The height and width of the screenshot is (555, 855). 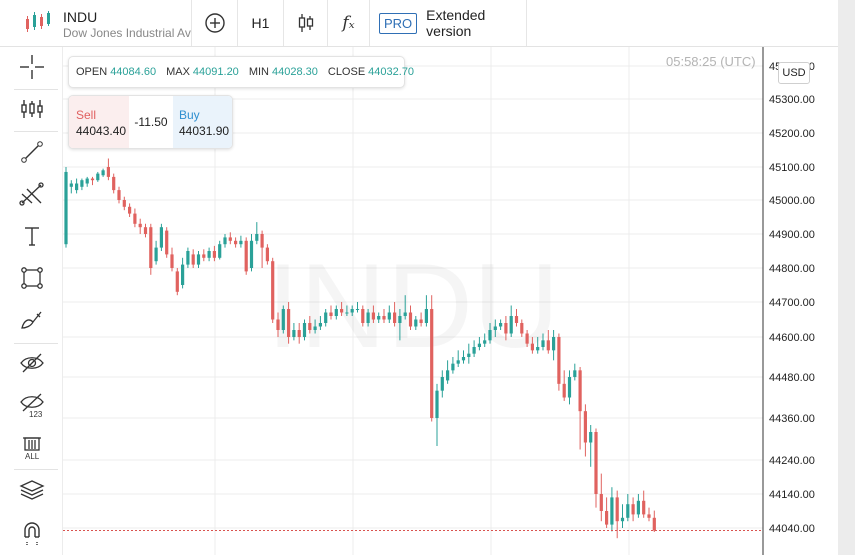 What do you see at coordinates (792, 100) in the screenshot?
I see `price-tick: 45300.00` at bounding box center [792, 100].